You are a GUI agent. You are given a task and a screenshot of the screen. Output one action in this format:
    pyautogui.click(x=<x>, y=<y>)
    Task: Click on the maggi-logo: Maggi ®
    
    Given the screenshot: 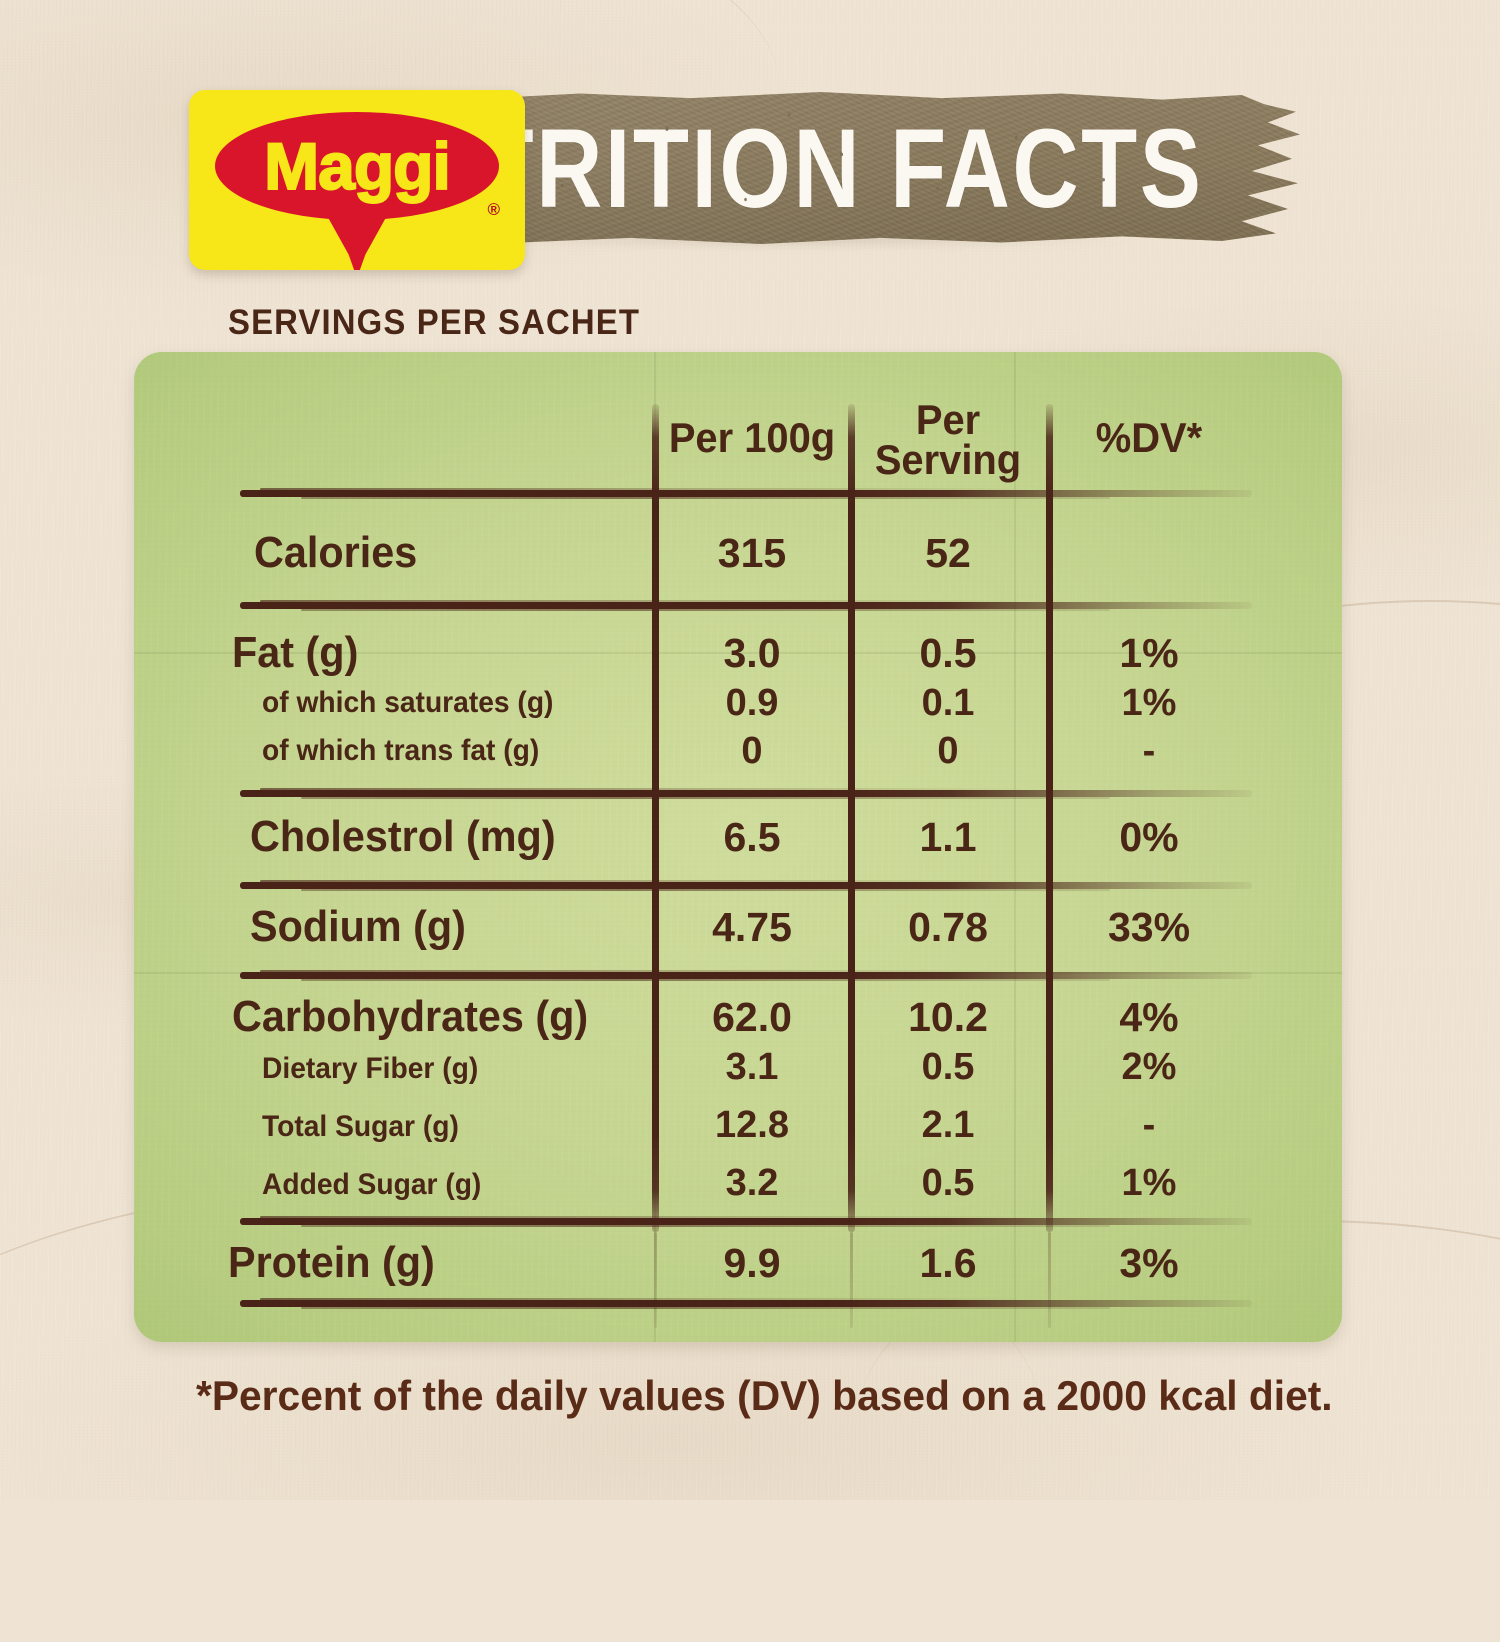 What is the action you would take?
    pyautogui.click(x=357, y=180)
    